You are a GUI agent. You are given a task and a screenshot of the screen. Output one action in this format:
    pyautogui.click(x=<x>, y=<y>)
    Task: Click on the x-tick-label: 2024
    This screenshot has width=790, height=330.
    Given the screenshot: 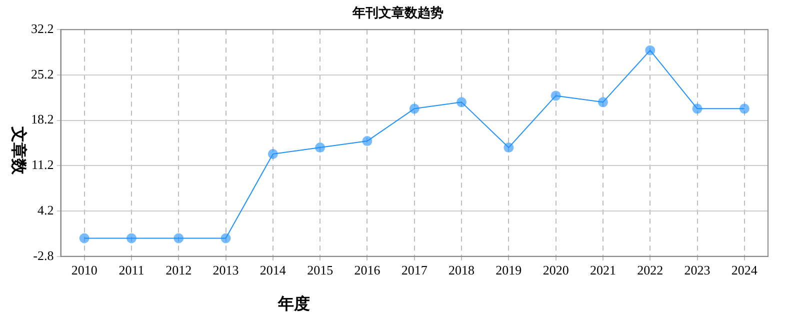 What is the action you would take?
    pyautogui.click(x=744, y=270)
    